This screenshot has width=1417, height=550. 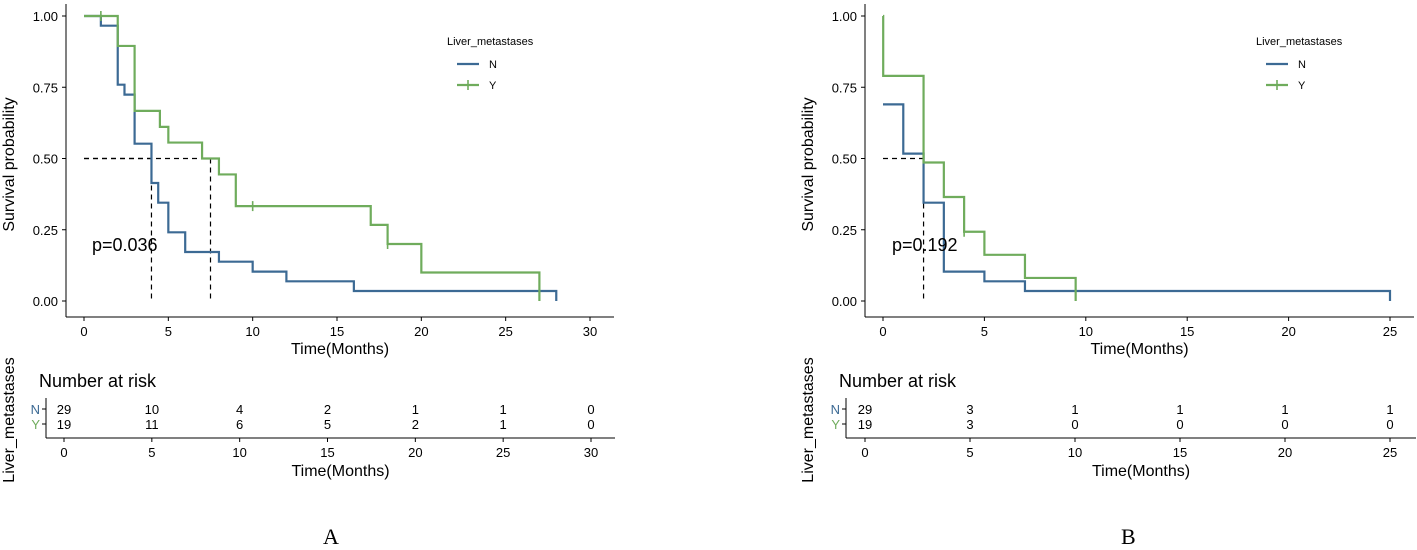 What do you see at coordinates (1086, 331) in the screenshot?
I see `panel-b-x-tick-label: 10` at bounding box center [1086, 331].